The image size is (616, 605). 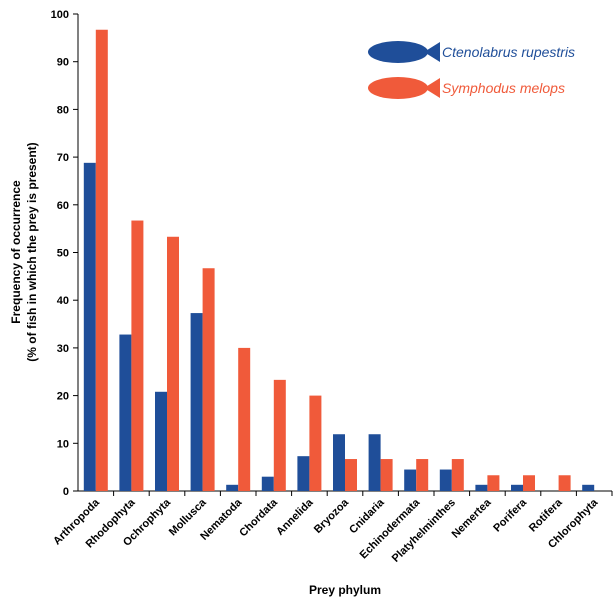 I want to click on y-tick-label: 10, so click(x=63, y=444).